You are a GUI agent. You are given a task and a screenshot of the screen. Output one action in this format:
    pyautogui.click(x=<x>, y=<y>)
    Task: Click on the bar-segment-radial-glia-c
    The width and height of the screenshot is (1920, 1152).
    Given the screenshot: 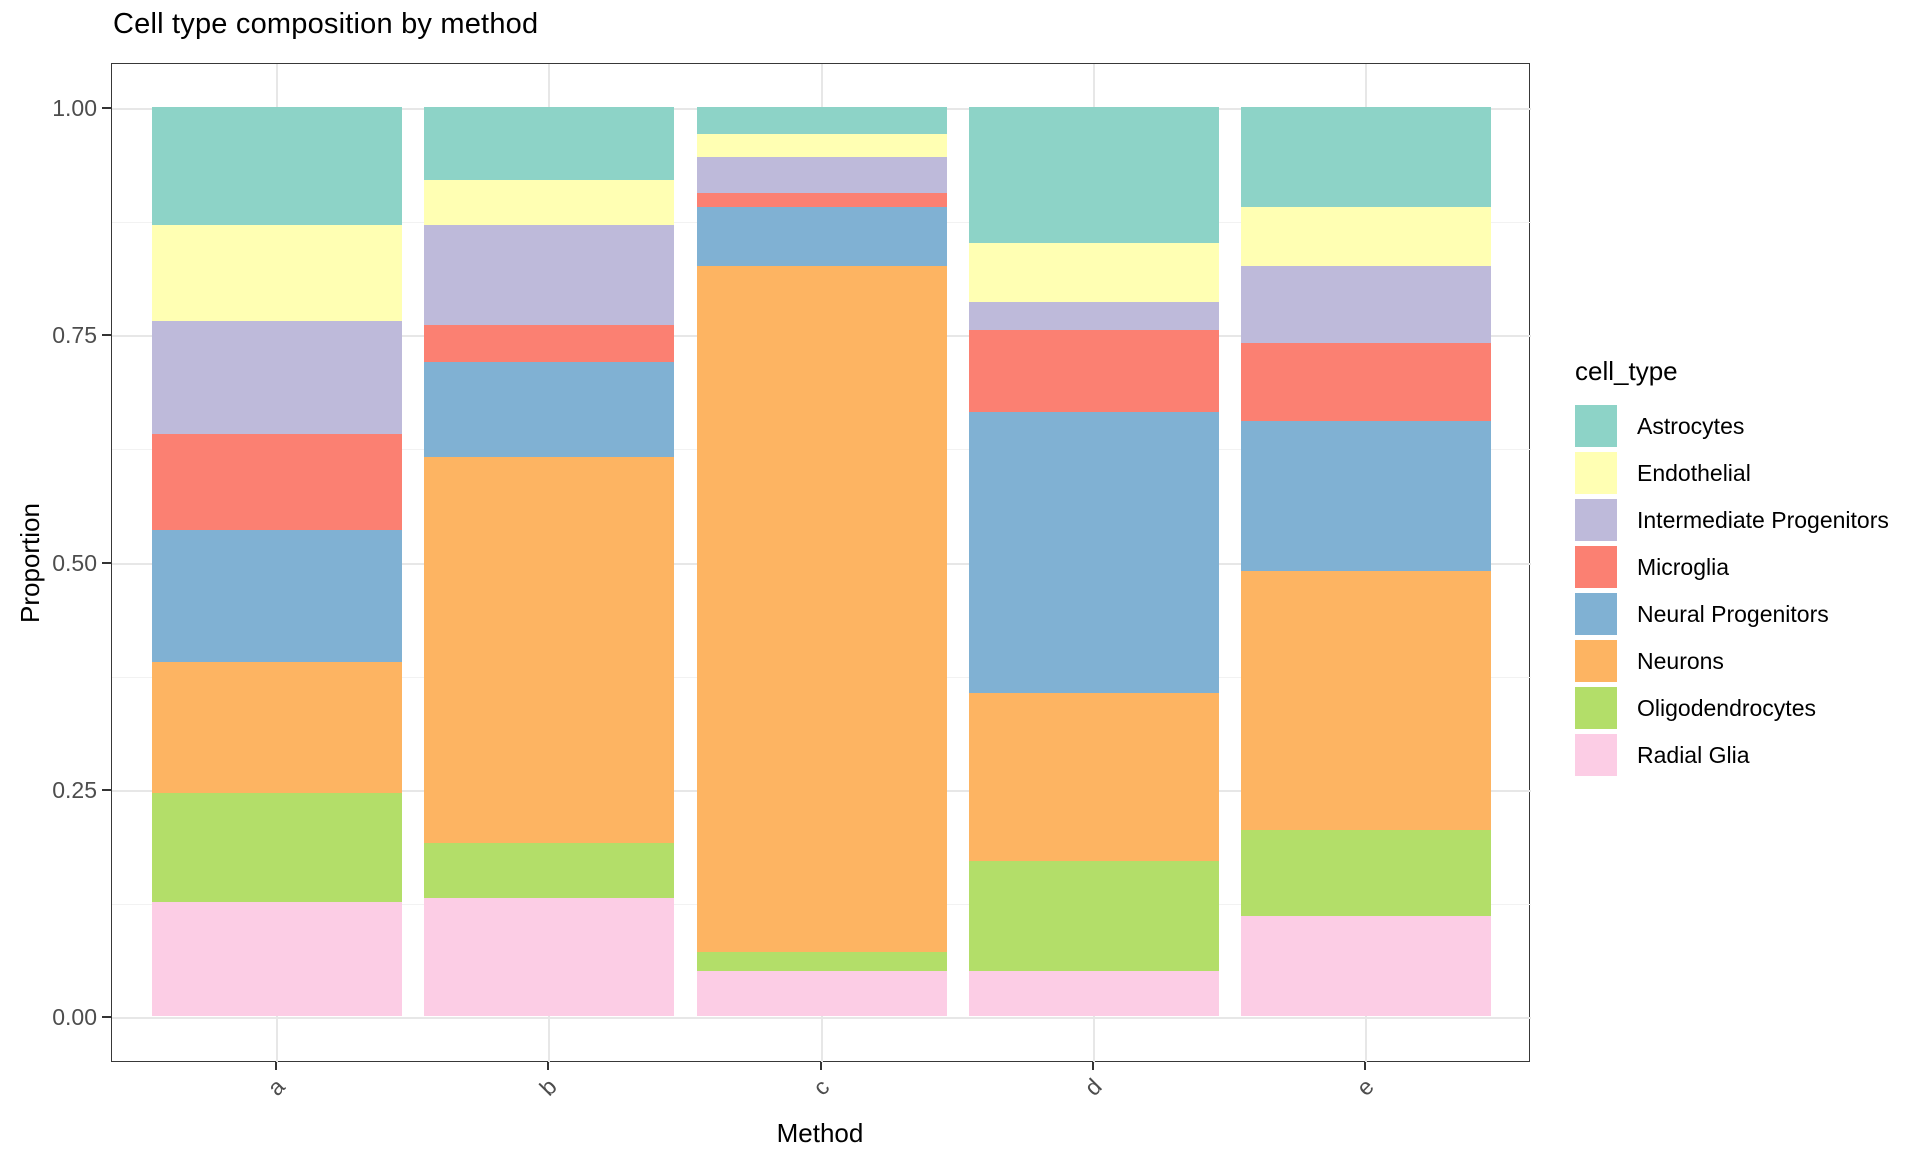 What is the action you would take?
    pyautogui.click(x=821, y=993)
    